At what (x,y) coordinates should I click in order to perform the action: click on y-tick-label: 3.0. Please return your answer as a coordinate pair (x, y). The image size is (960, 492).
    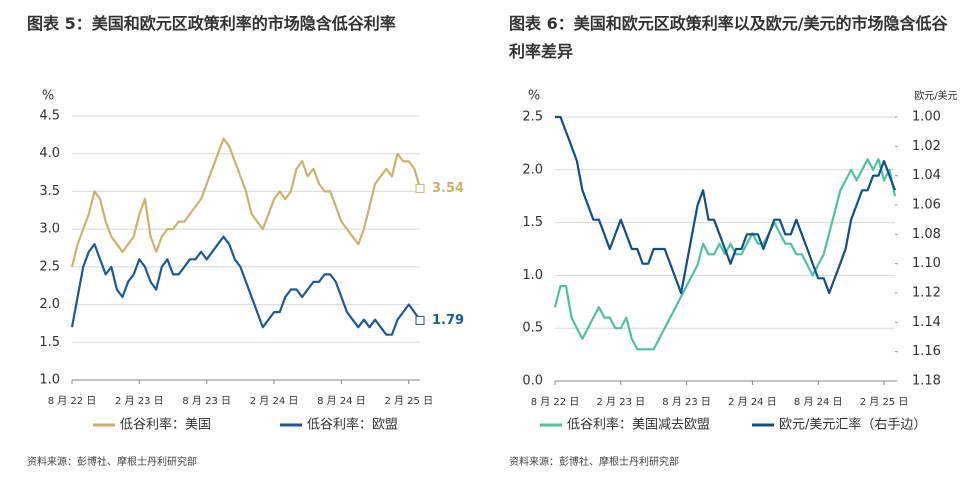
    Looking at the image, I should click on (49, 229).